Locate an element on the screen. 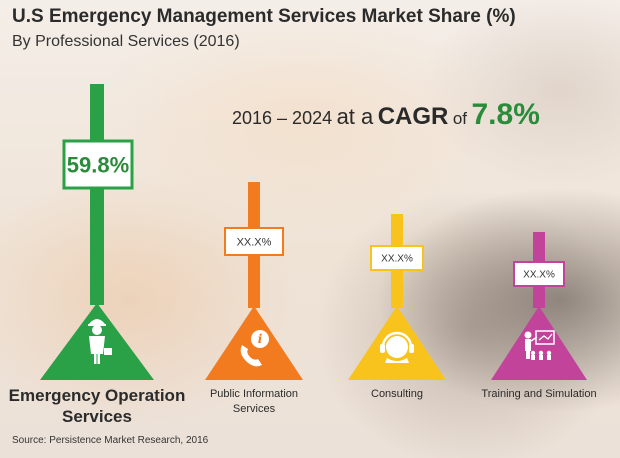 The width and height of the screenshot is (620, 458). category-label-consulting: Consulting is located at coordinates (397, 394).